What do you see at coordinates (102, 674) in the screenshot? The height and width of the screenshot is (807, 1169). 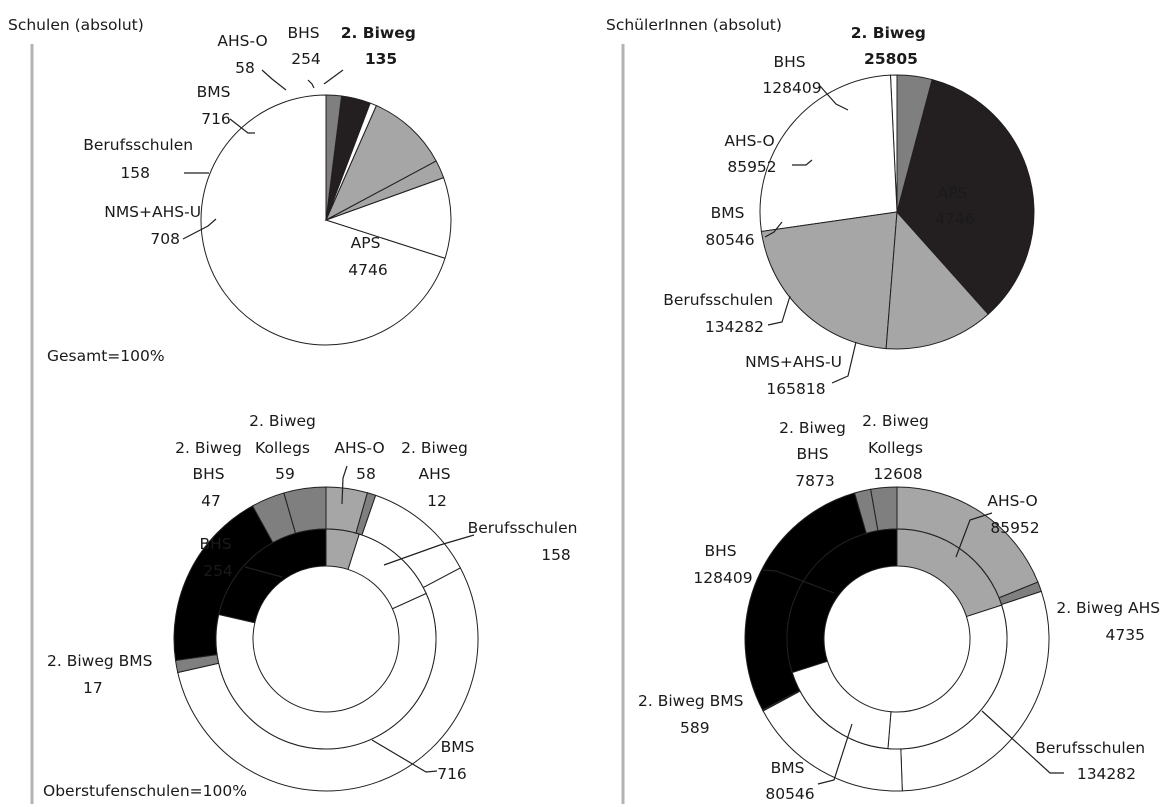 I see `label3-biweg-bms: 2. Biweg BMS 17` at bounding box center [102, 674].